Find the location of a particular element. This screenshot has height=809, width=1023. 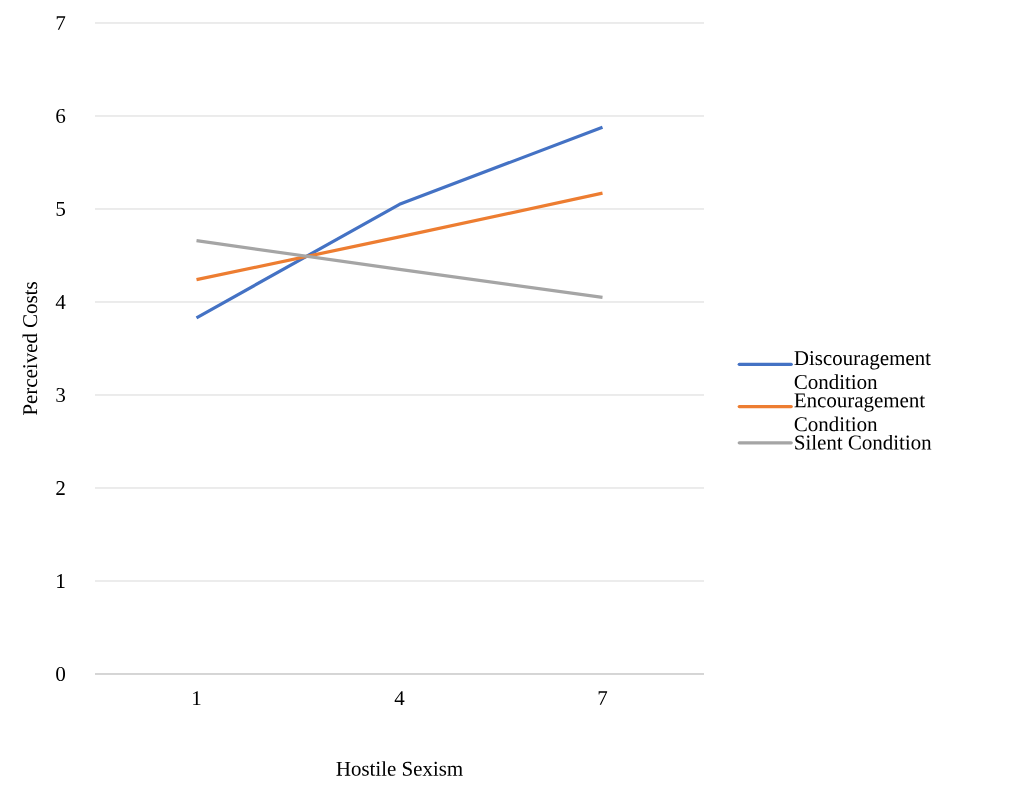

y-axis-title: Perceived Costs is located at coordinates (30, 348).